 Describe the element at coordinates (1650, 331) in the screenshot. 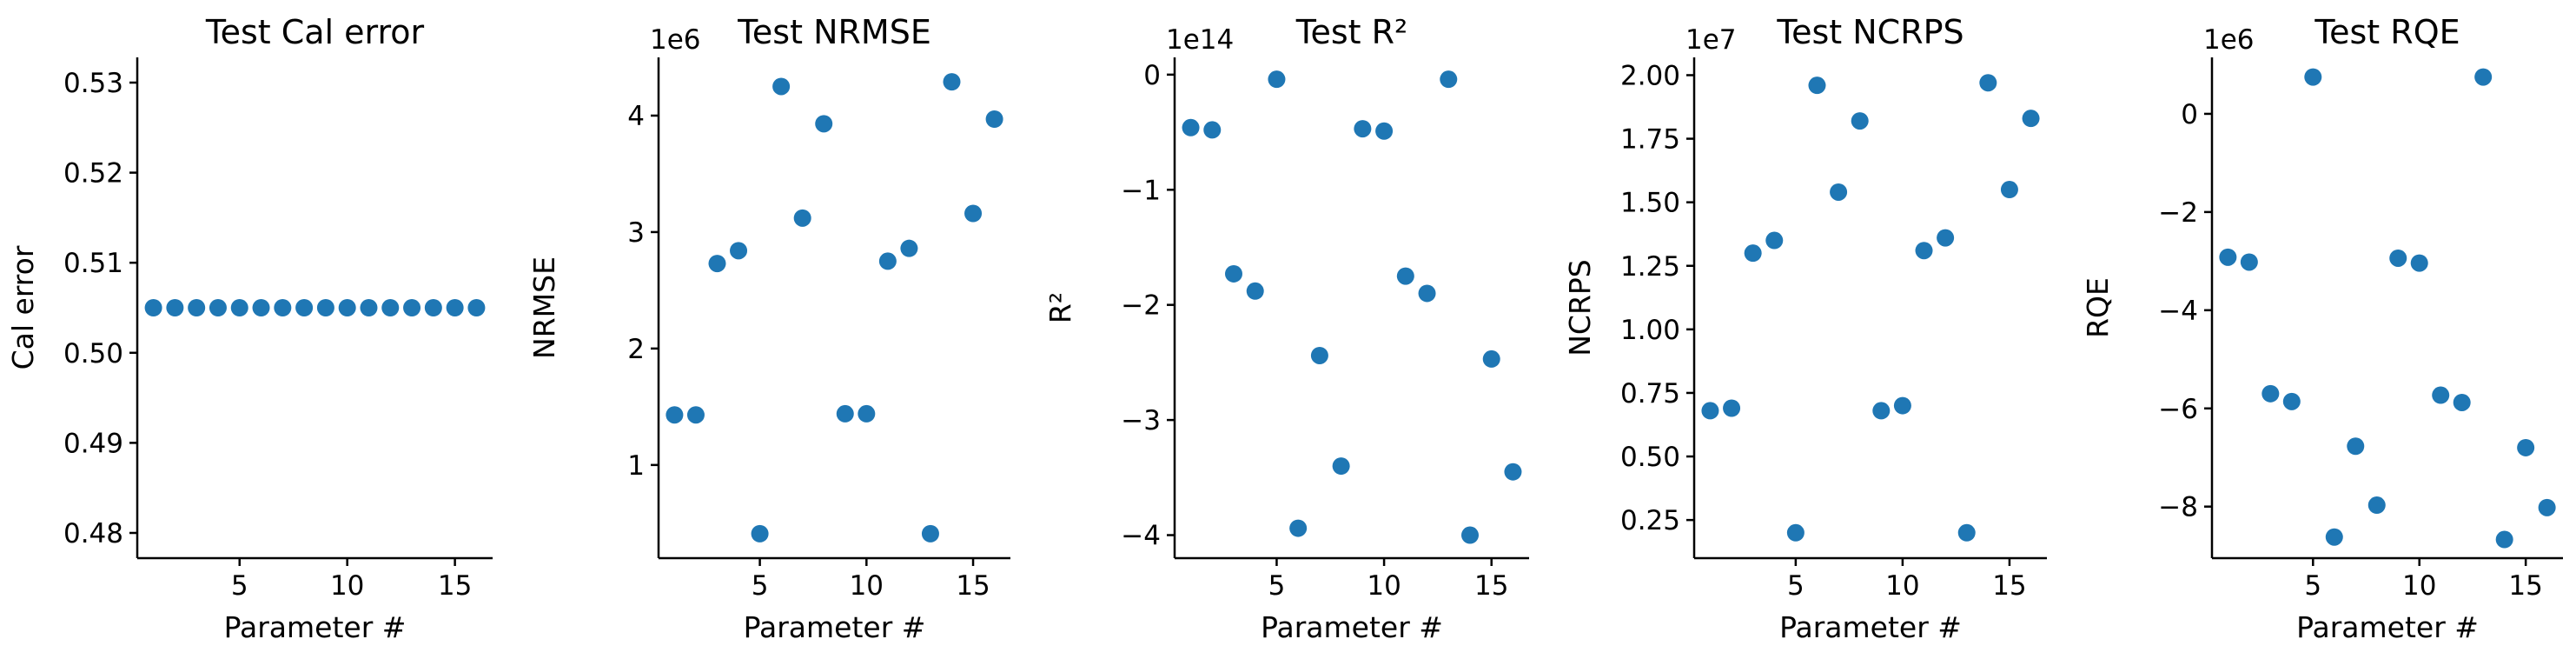

I see `y-tick-label: 1.00` at that location.